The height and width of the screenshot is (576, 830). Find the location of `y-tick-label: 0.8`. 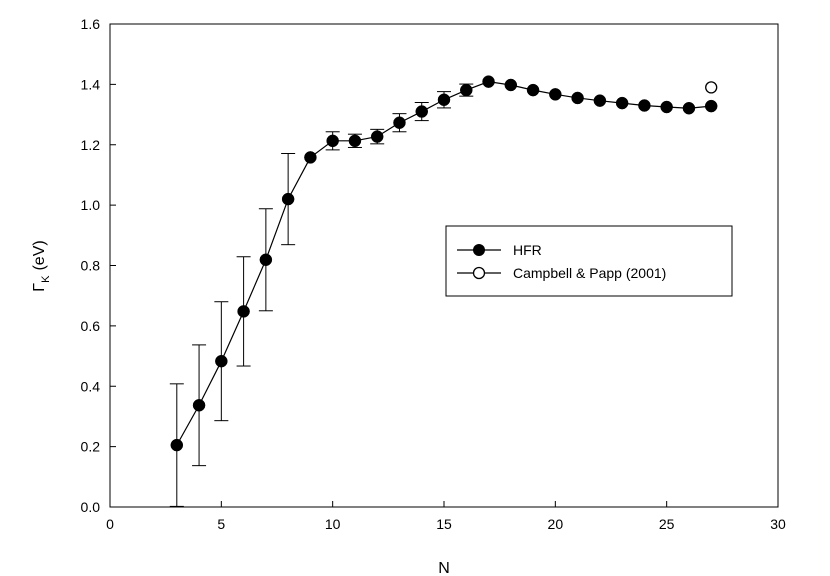

y-tick-label: 0.8 is located at coordinates (91, 266).